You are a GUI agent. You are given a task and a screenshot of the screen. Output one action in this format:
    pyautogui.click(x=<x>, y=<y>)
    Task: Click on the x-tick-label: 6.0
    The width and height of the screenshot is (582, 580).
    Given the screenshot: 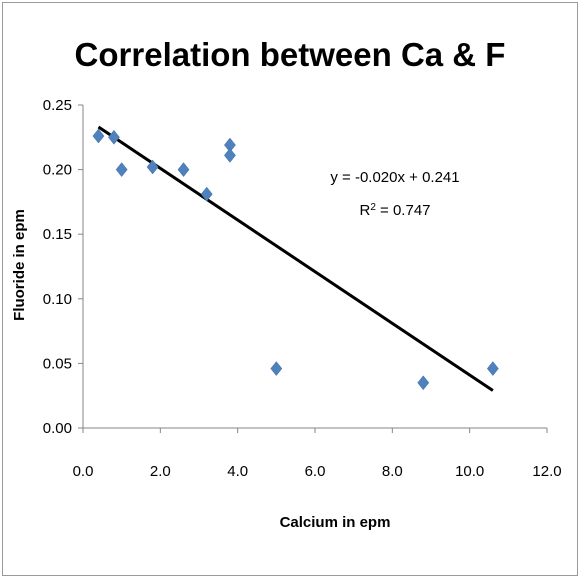 What is the action you would take?
    pyautogui.click(x=315, y=471)
    